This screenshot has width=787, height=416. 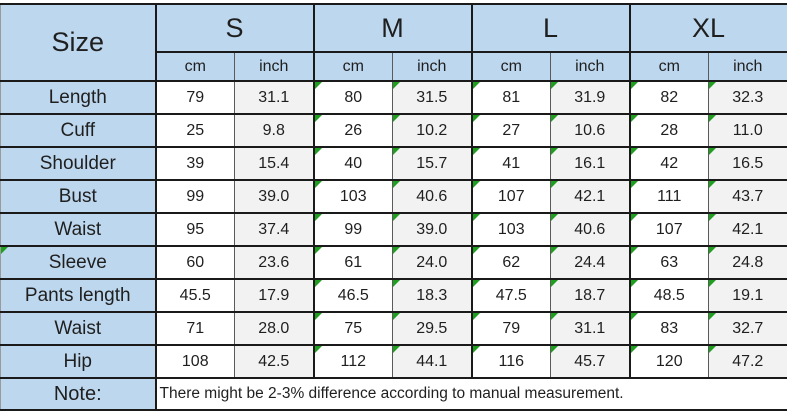 I want to click on row-label-cell: Waist, so click(x=78, y=328).